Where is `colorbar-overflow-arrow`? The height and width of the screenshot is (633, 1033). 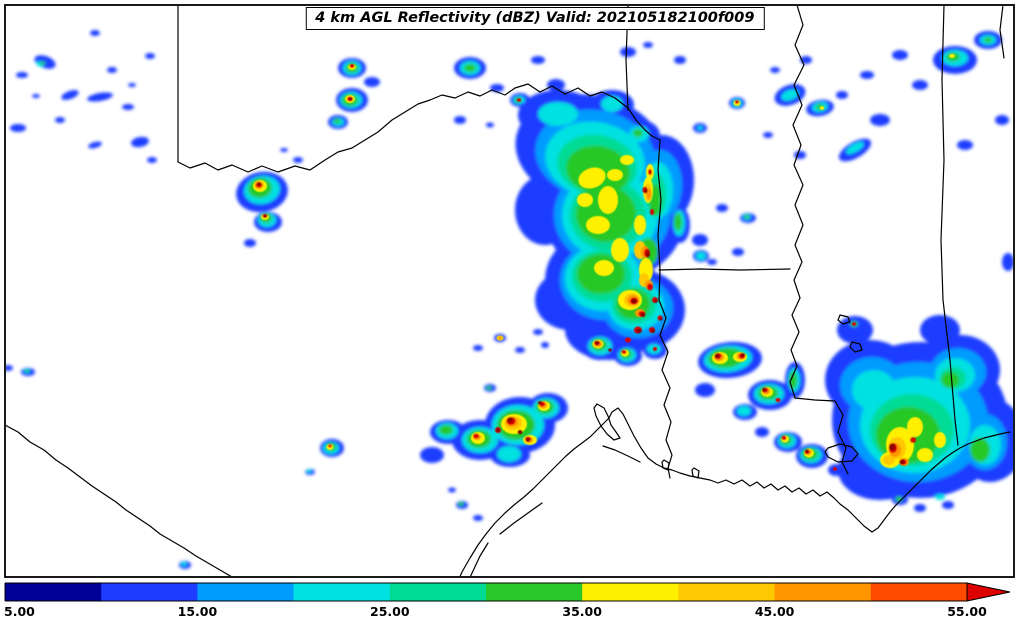
colorbar-overflow-arrow is located at coordinates (988, 592).